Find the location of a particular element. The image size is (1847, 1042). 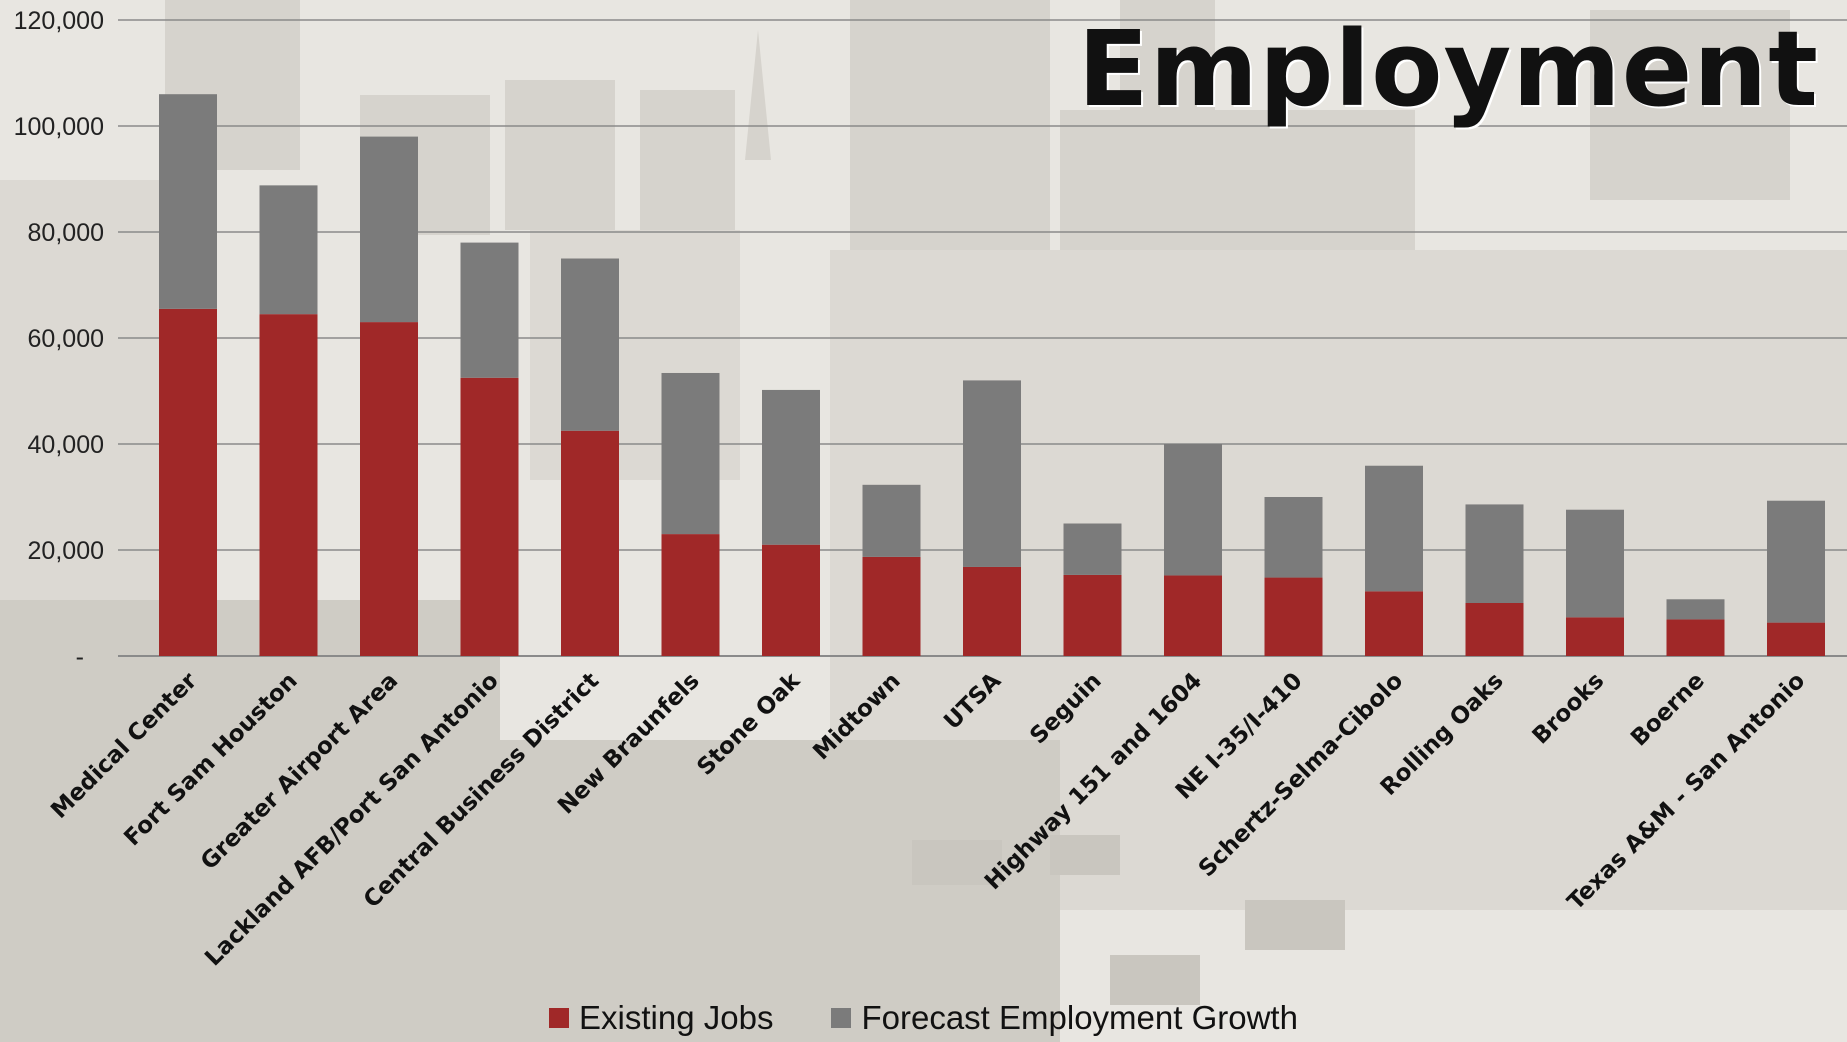

y-tick-label: 120,000 is located at coordinates (59, 21).